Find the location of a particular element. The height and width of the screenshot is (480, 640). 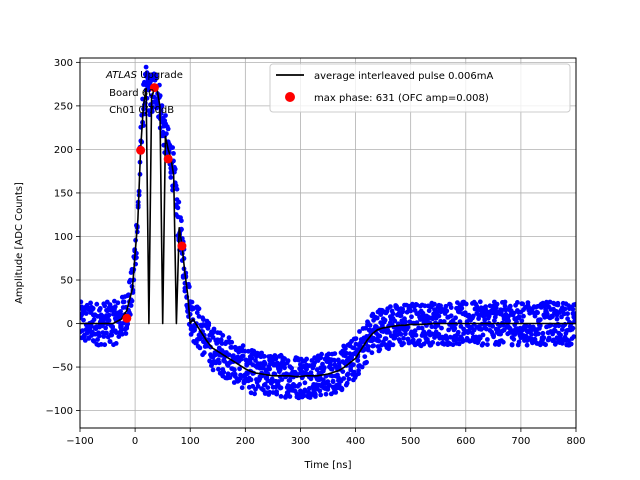

annotation-line3: Ch01 0/70dB is located at coordinates (140, 110).